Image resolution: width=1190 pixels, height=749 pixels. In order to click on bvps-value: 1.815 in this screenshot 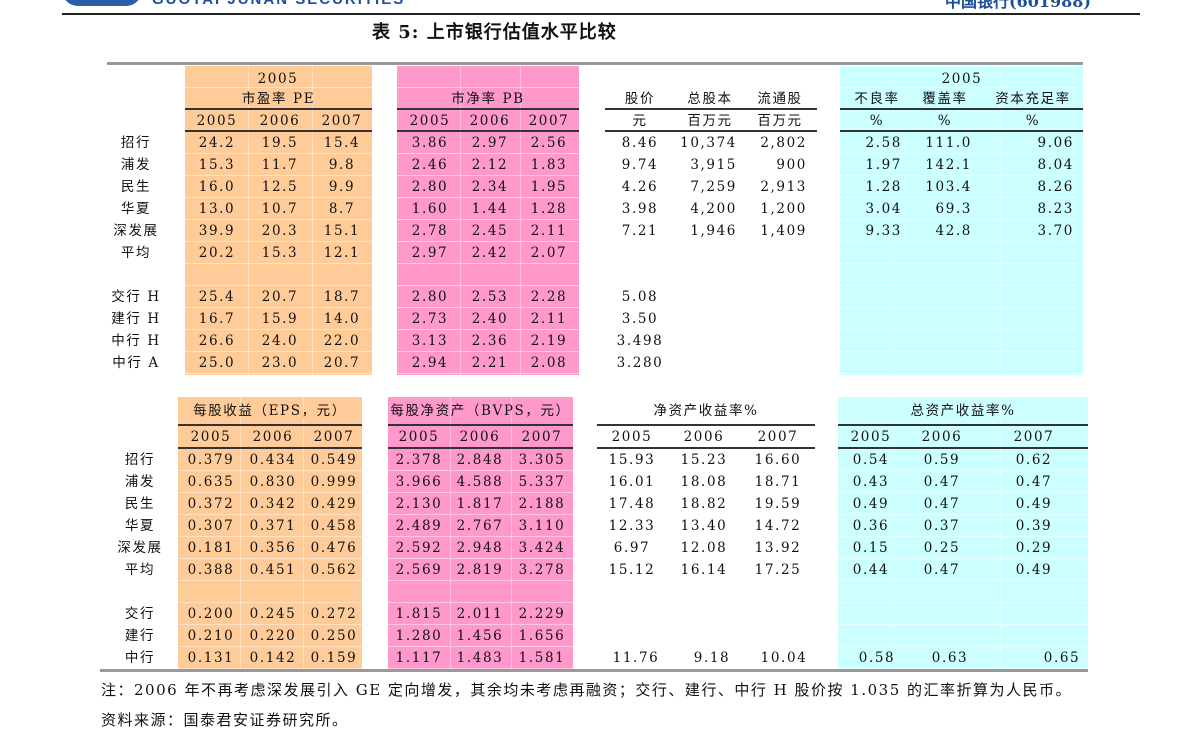, I will do `click(419, 614)`.